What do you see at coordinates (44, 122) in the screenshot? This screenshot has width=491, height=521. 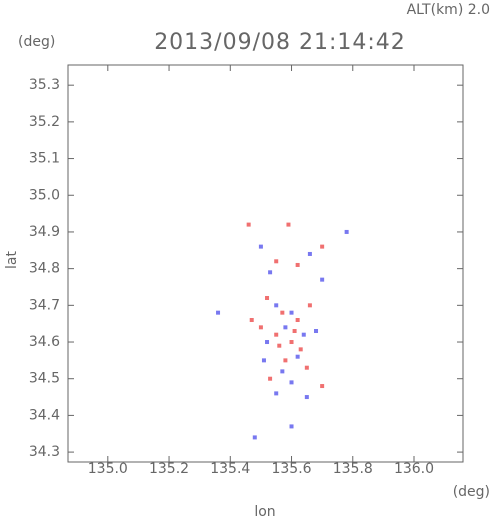 I see `y-tick-label: 35.2` at bounding box center [44, 122].